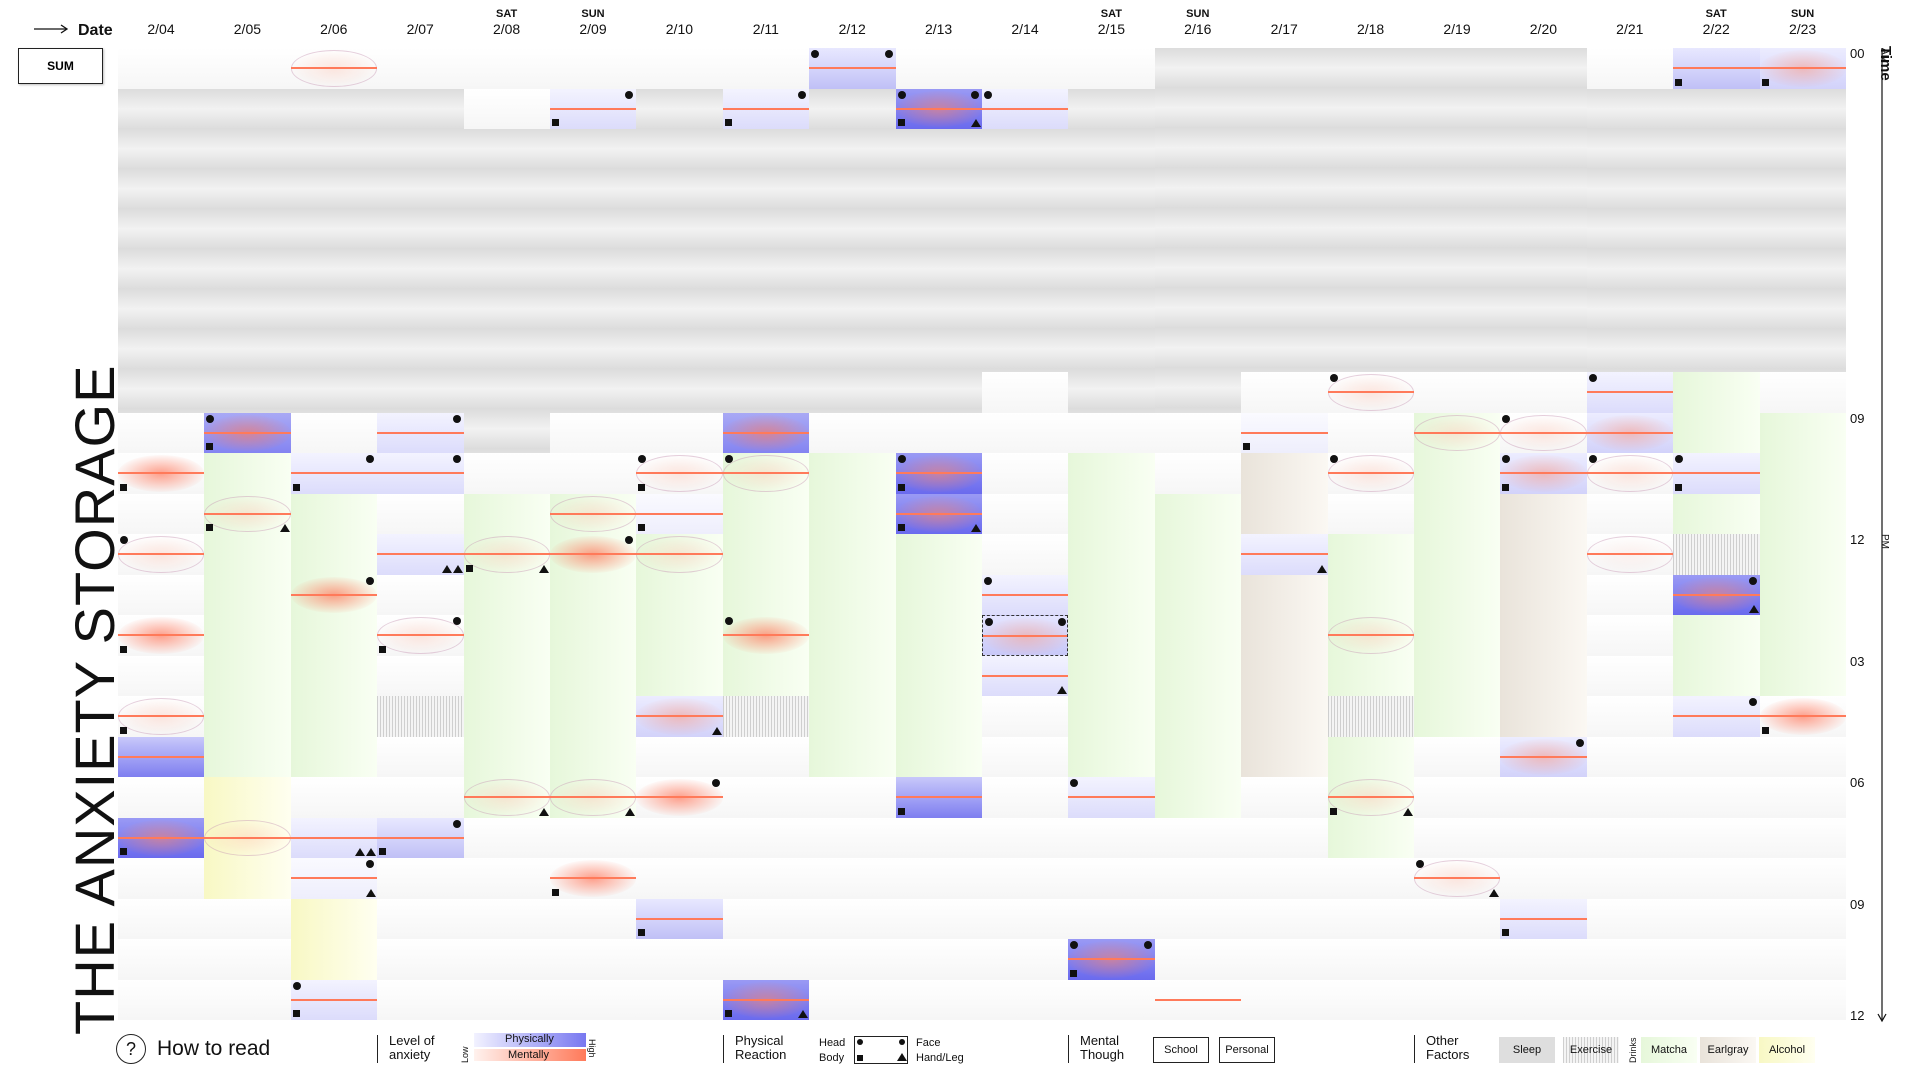  What do you see at coordinates (1025, 22) in the screenshot?
I see `date-column-header: 2/14` at bounding box center [1025, 22].